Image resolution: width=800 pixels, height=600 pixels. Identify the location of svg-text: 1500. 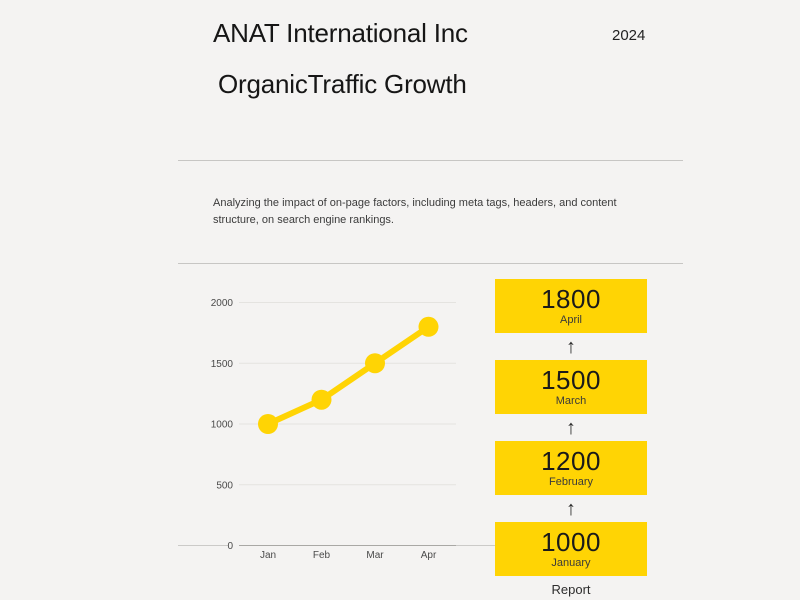
(222, 364).